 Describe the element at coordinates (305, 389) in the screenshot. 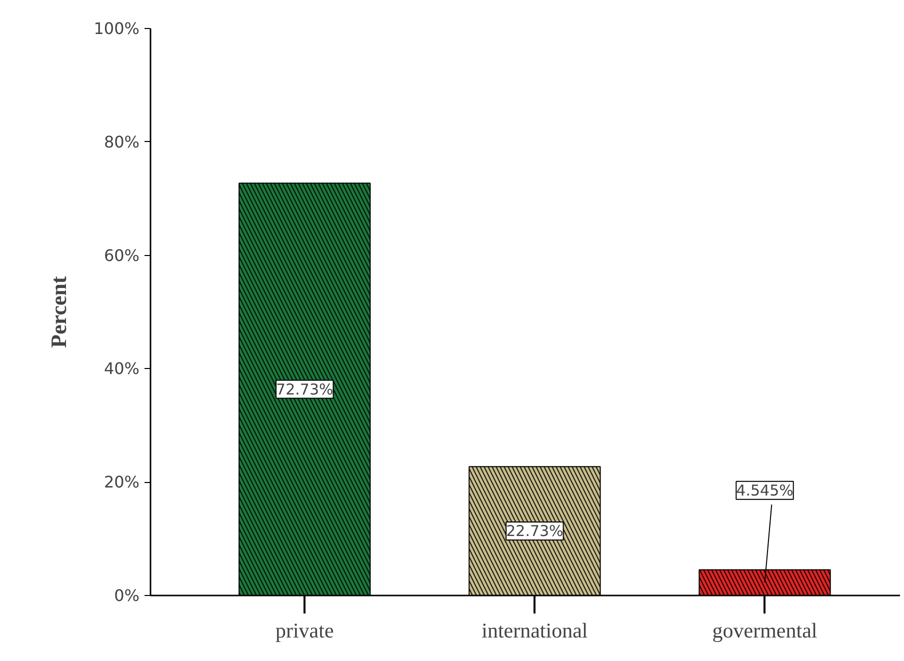

I see `data-label: 72.73%` at that location.